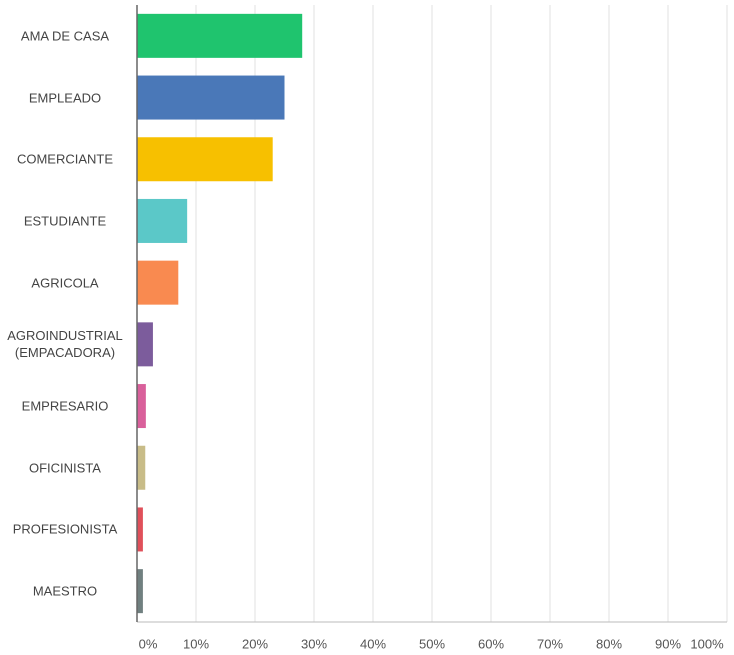 This screenshot has height=655, width=734. What do you see at coordinates (65, 159) in the screenshot?
I see `y-tick-label: COMERCIANTE` at bounding box center [65, 159].